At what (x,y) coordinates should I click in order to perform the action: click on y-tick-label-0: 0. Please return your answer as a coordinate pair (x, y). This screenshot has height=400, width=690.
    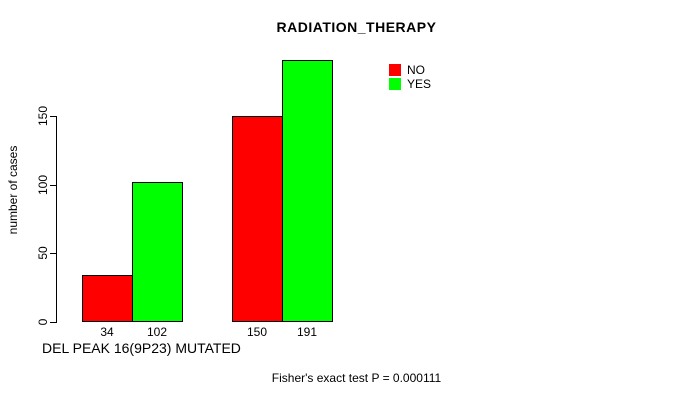
    Looking at the image, I should click on (43, 322).